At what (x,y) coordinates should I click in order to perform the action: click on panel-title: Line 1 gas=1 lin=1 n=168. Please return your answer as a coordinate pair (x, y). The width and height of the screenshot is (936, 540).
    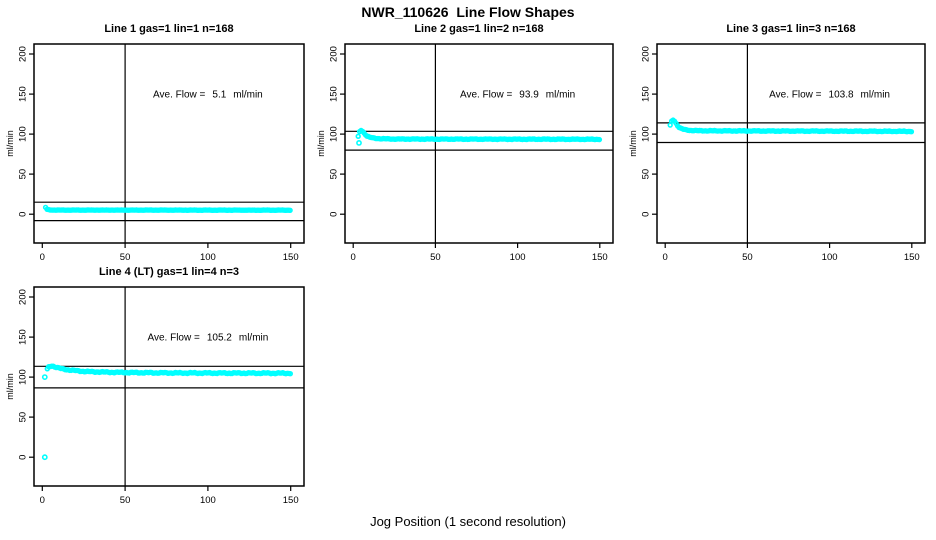
    Looking at the image, I should click on (168, 29).